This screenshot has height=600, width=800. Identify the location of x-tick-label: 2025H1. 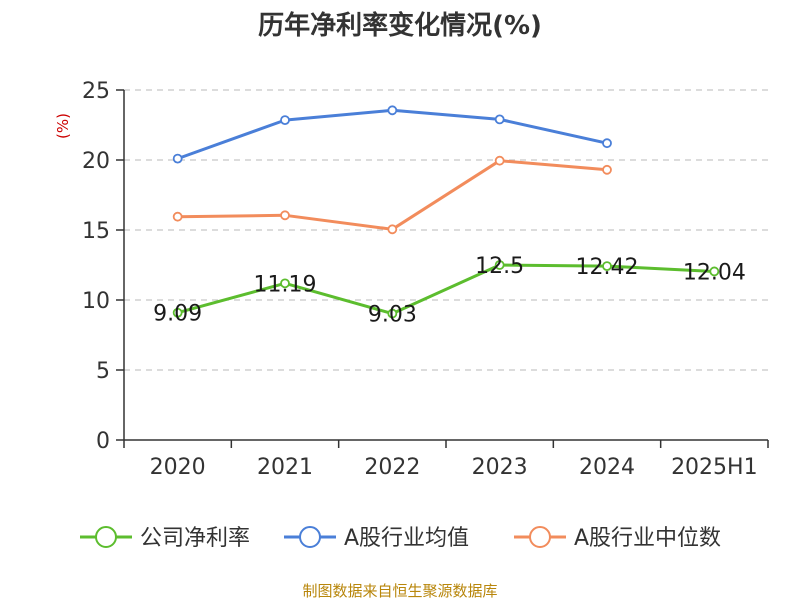
(714, 467).